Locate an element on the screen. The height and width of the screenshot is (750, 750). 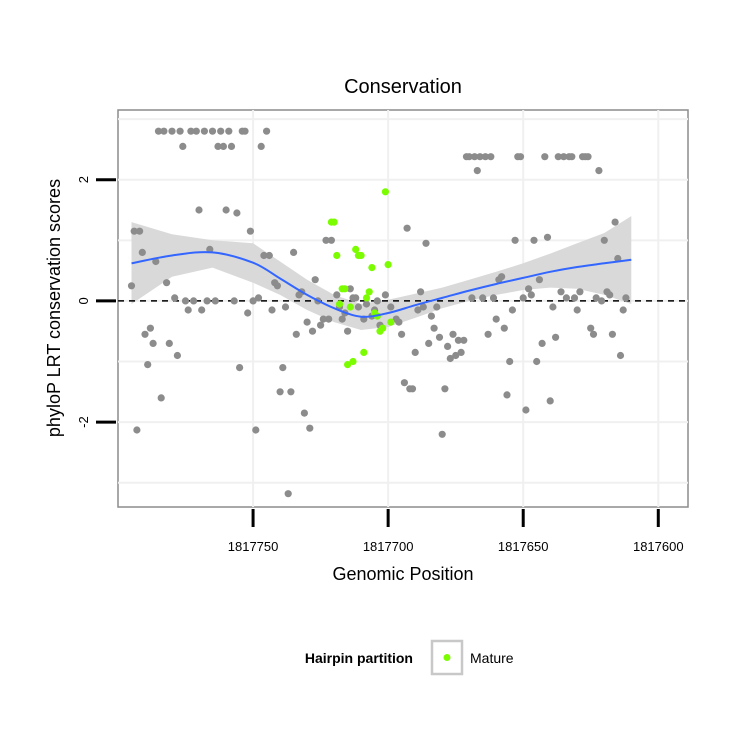
y-tick-label: -2 is located at coordinates (83, 422).